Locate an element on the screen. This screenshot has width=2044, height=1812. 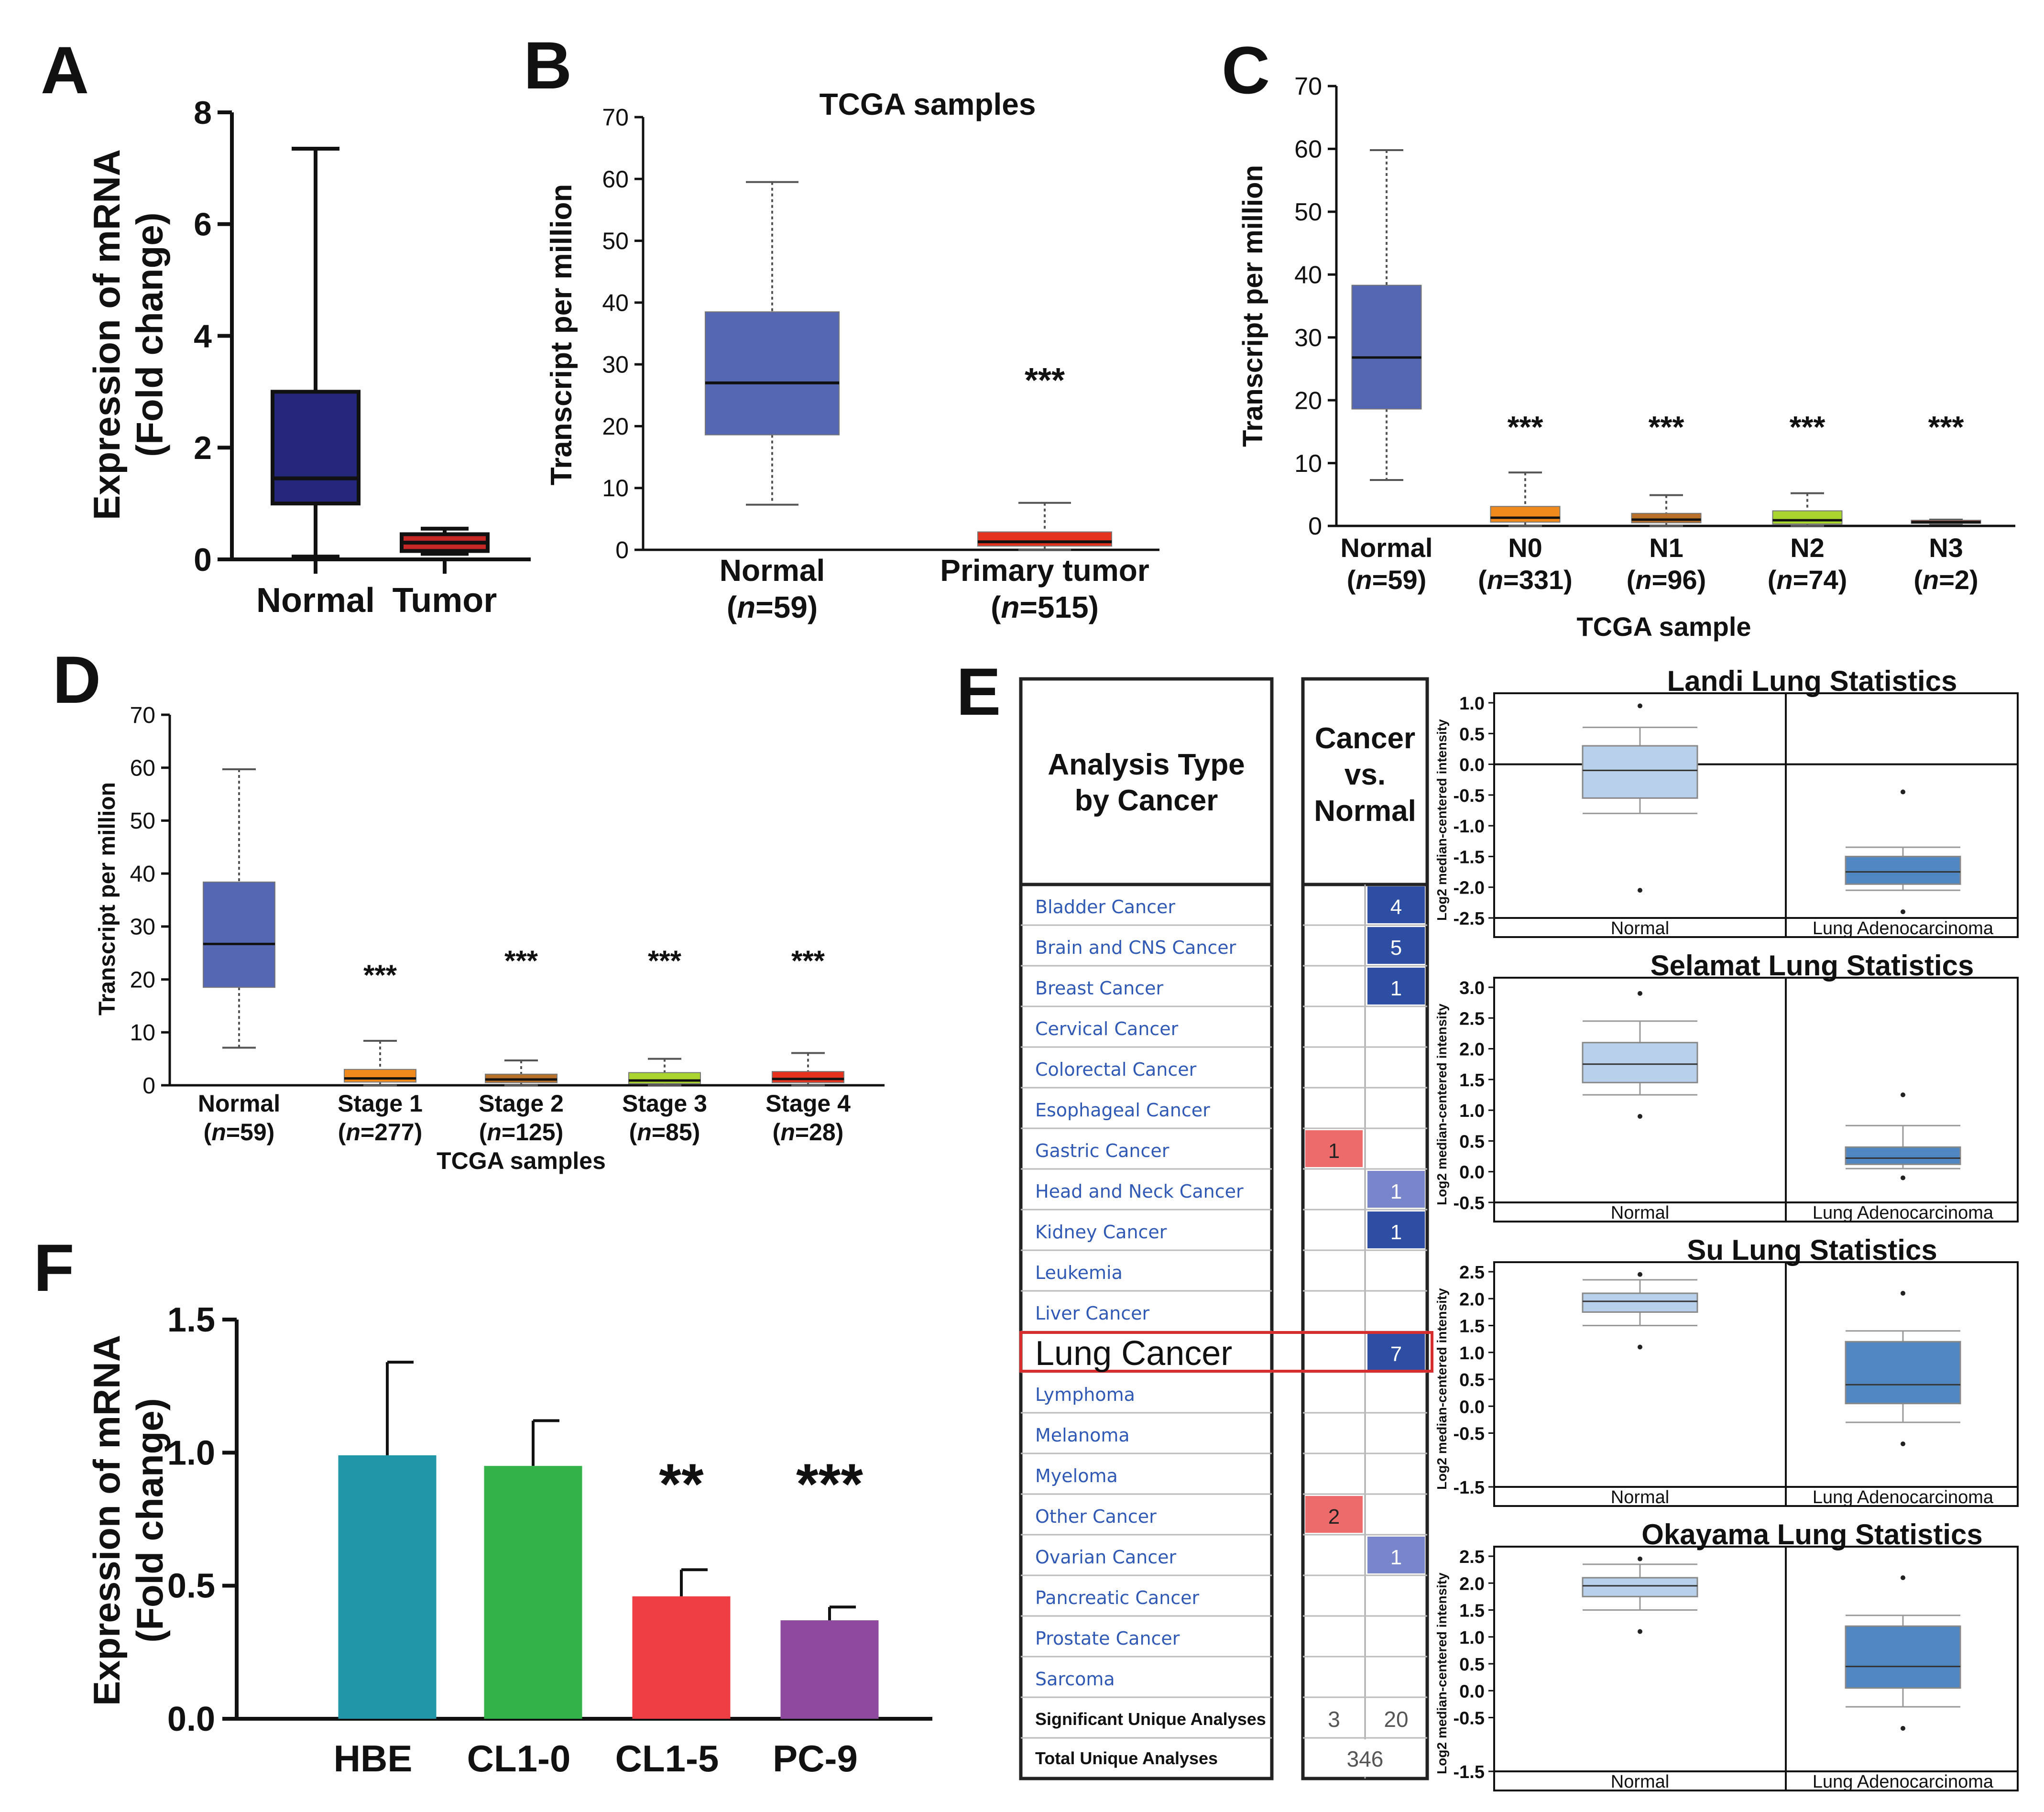
chart-title: Su Lung Statistics is located at coordinates (1812, 1250).